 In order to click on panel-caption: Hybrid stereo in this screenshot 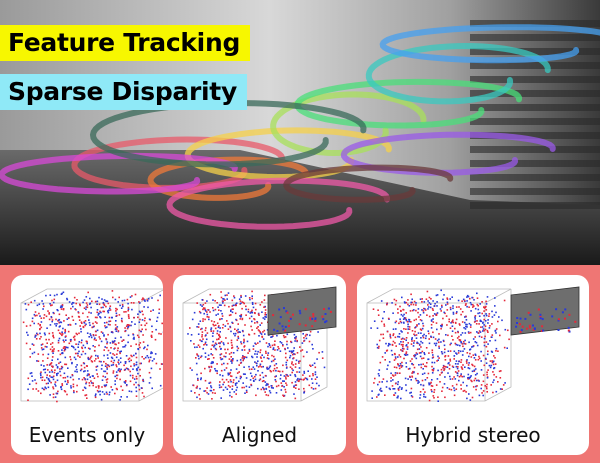, I will do `click(473, 435)`.